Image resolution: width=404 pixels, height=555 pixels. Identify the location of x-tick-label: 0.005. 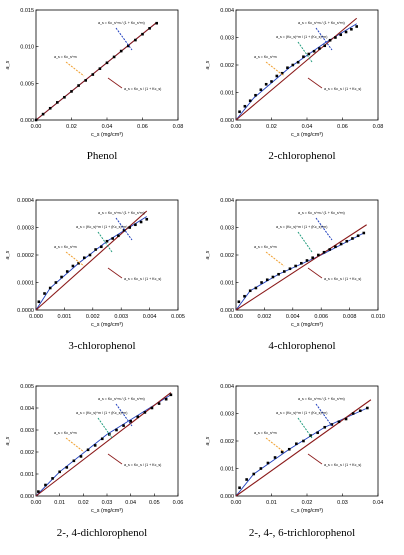
(178, 317).